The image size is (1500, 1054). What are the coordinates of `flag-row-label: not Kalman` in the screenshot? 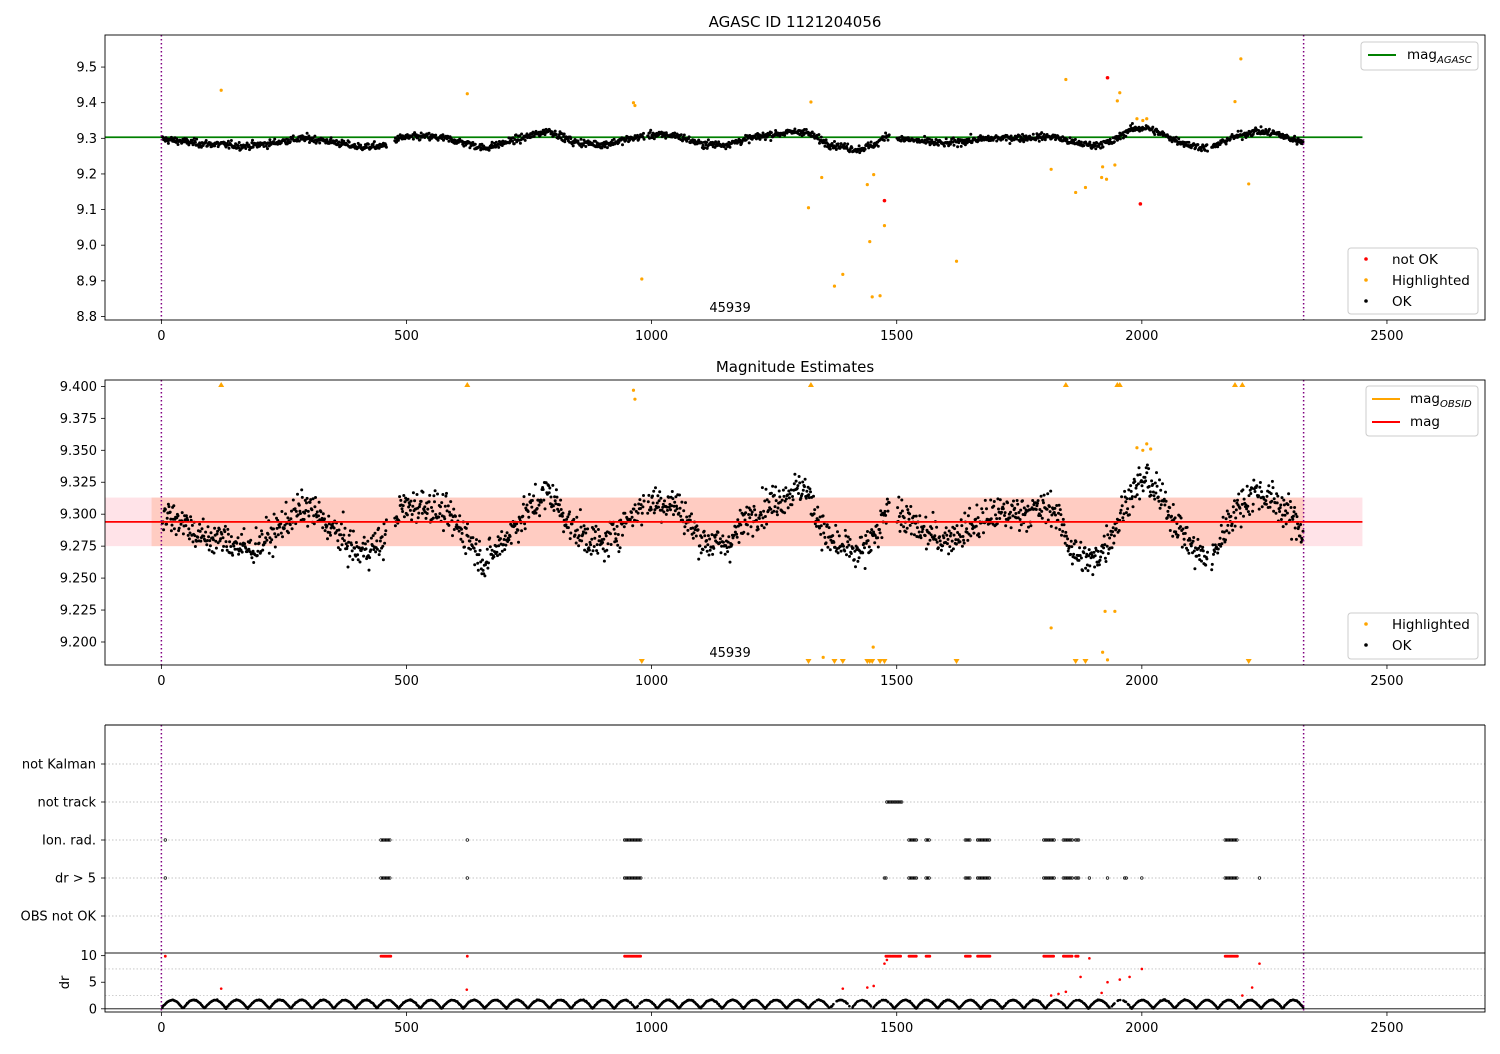 It's located at (59, 765).